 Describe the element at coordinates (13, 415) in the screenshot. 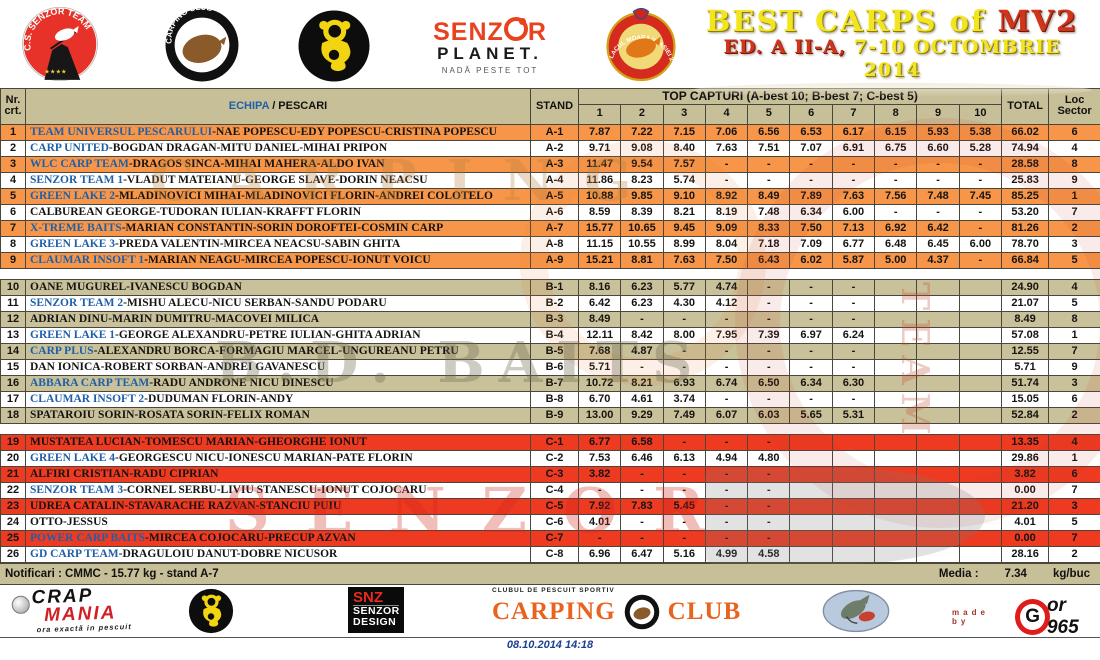

I see `row-number: 18` at that location.